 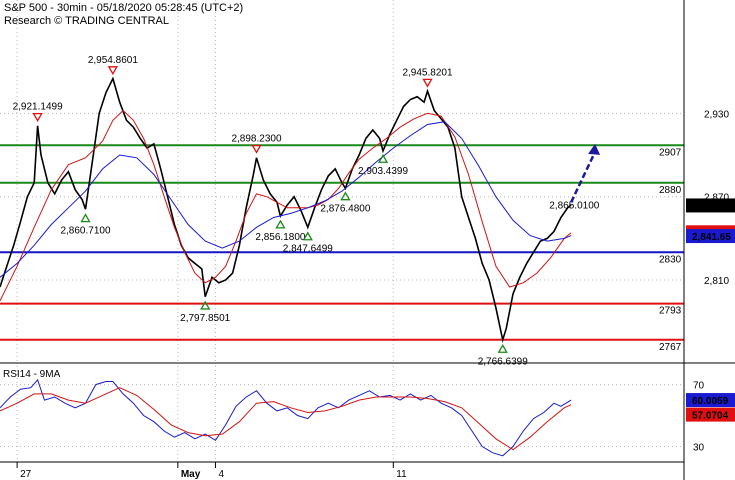 I want to click on annotation-label: 2,856.1800, so click(x=280, y=237).